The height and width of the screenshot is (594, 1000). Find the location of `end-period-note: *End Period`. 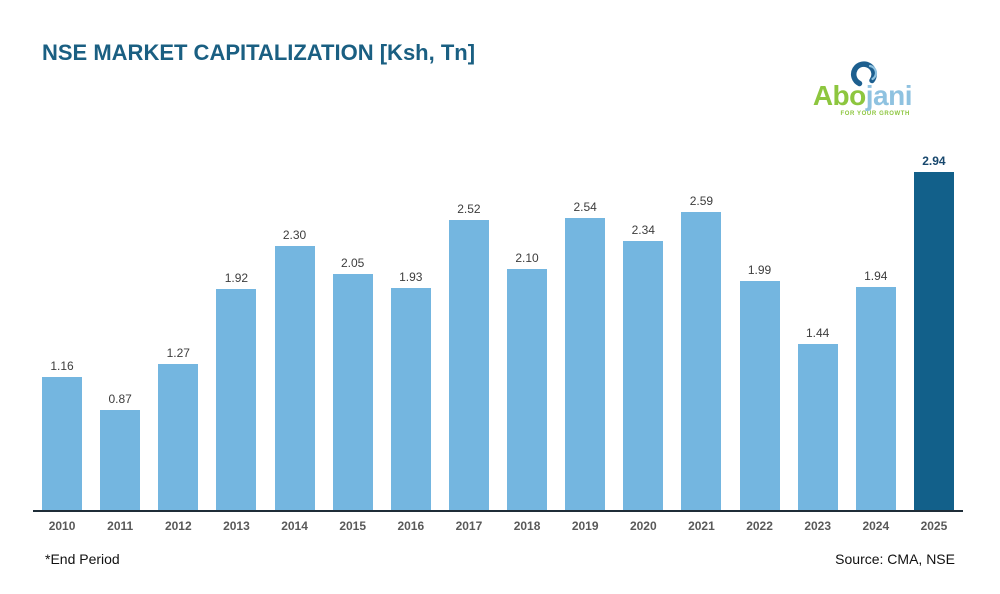

end-period-note: *End Period is located at coordinates (82, 559).